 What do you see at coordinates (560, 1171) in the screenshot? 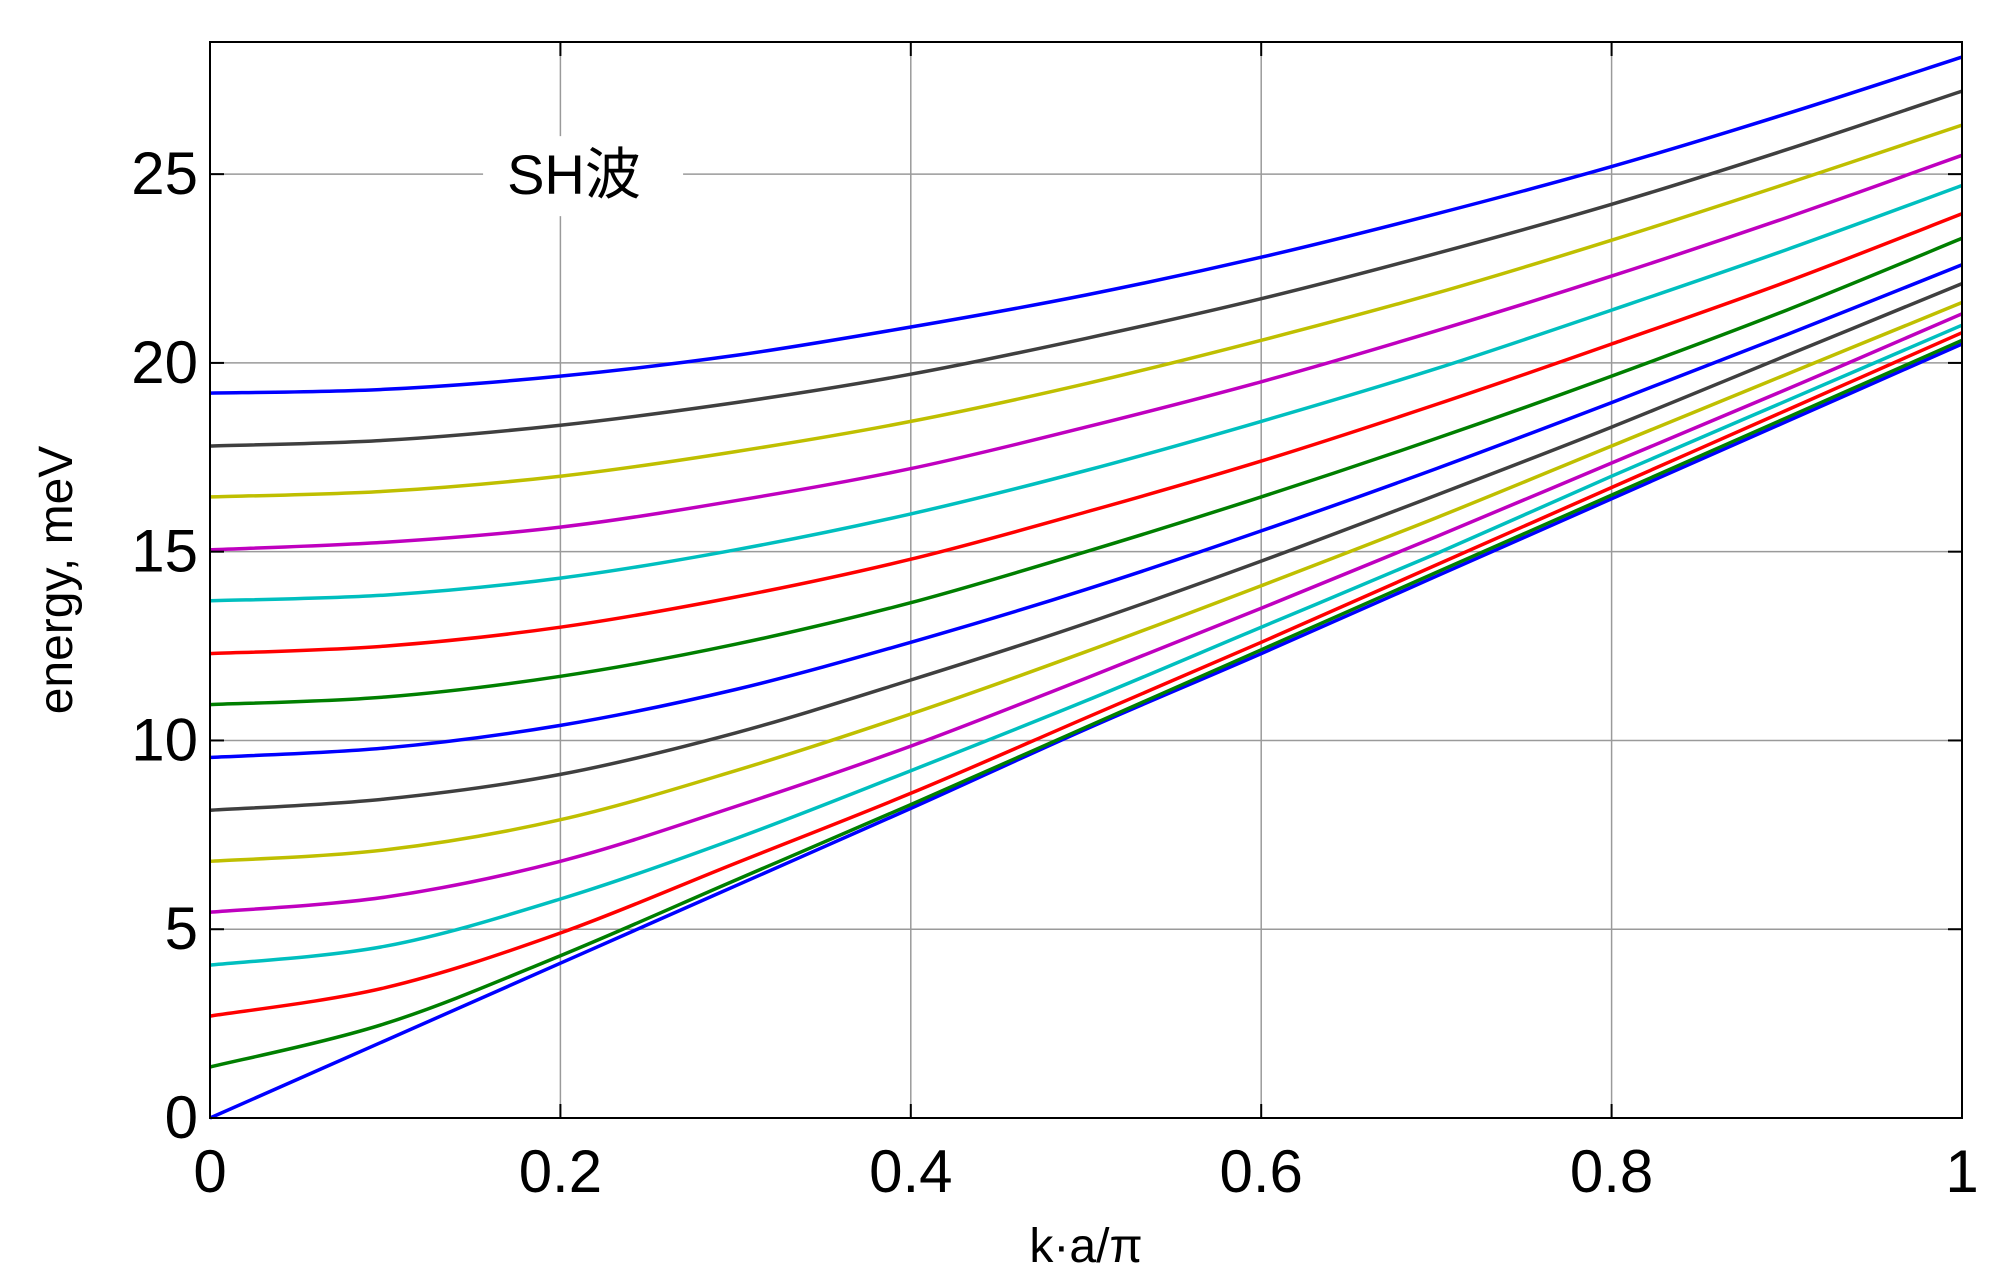
I see `x-tick-label: 0.2` at bounding box center [560, 1171].